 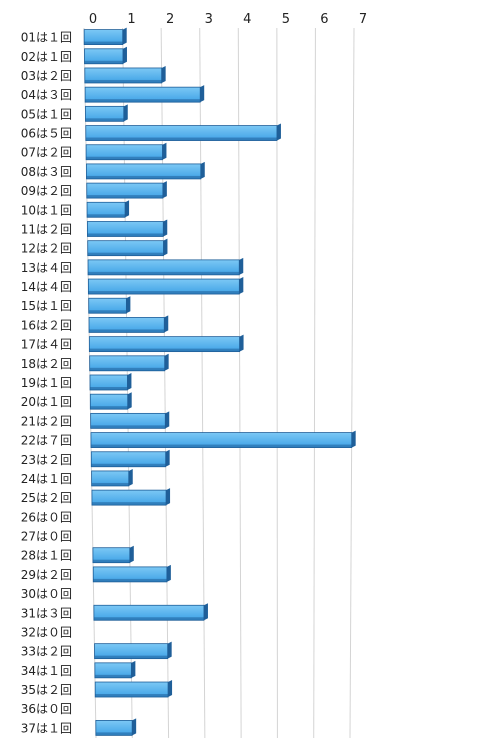 What do you see at coordinates (46, 95) in the screenshot?
I see `category-label: 04は３回` at bounding box center [46, 95].